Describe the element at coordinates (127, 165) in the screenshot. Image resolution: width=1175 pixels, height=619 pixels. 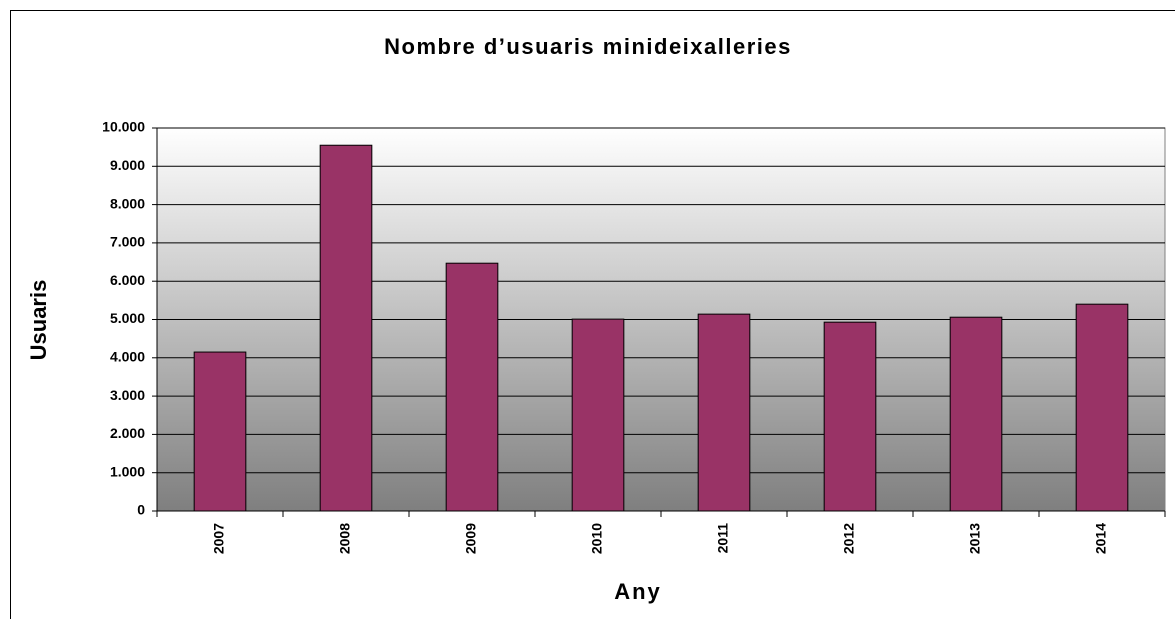
I see `y-tick-label: 9.000` at that location.